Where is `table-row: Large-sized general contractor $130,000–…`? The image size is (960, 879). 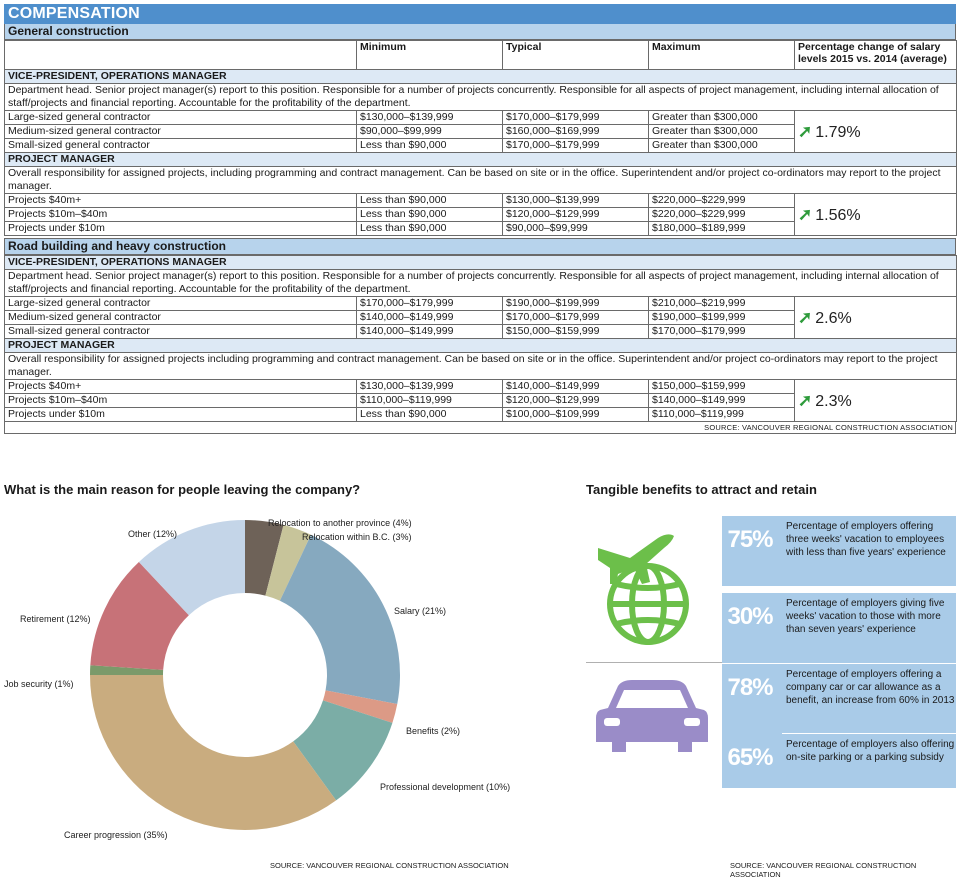
table-row: Large-sized general contractor $130,000–… is located at coordinates (480, 131).